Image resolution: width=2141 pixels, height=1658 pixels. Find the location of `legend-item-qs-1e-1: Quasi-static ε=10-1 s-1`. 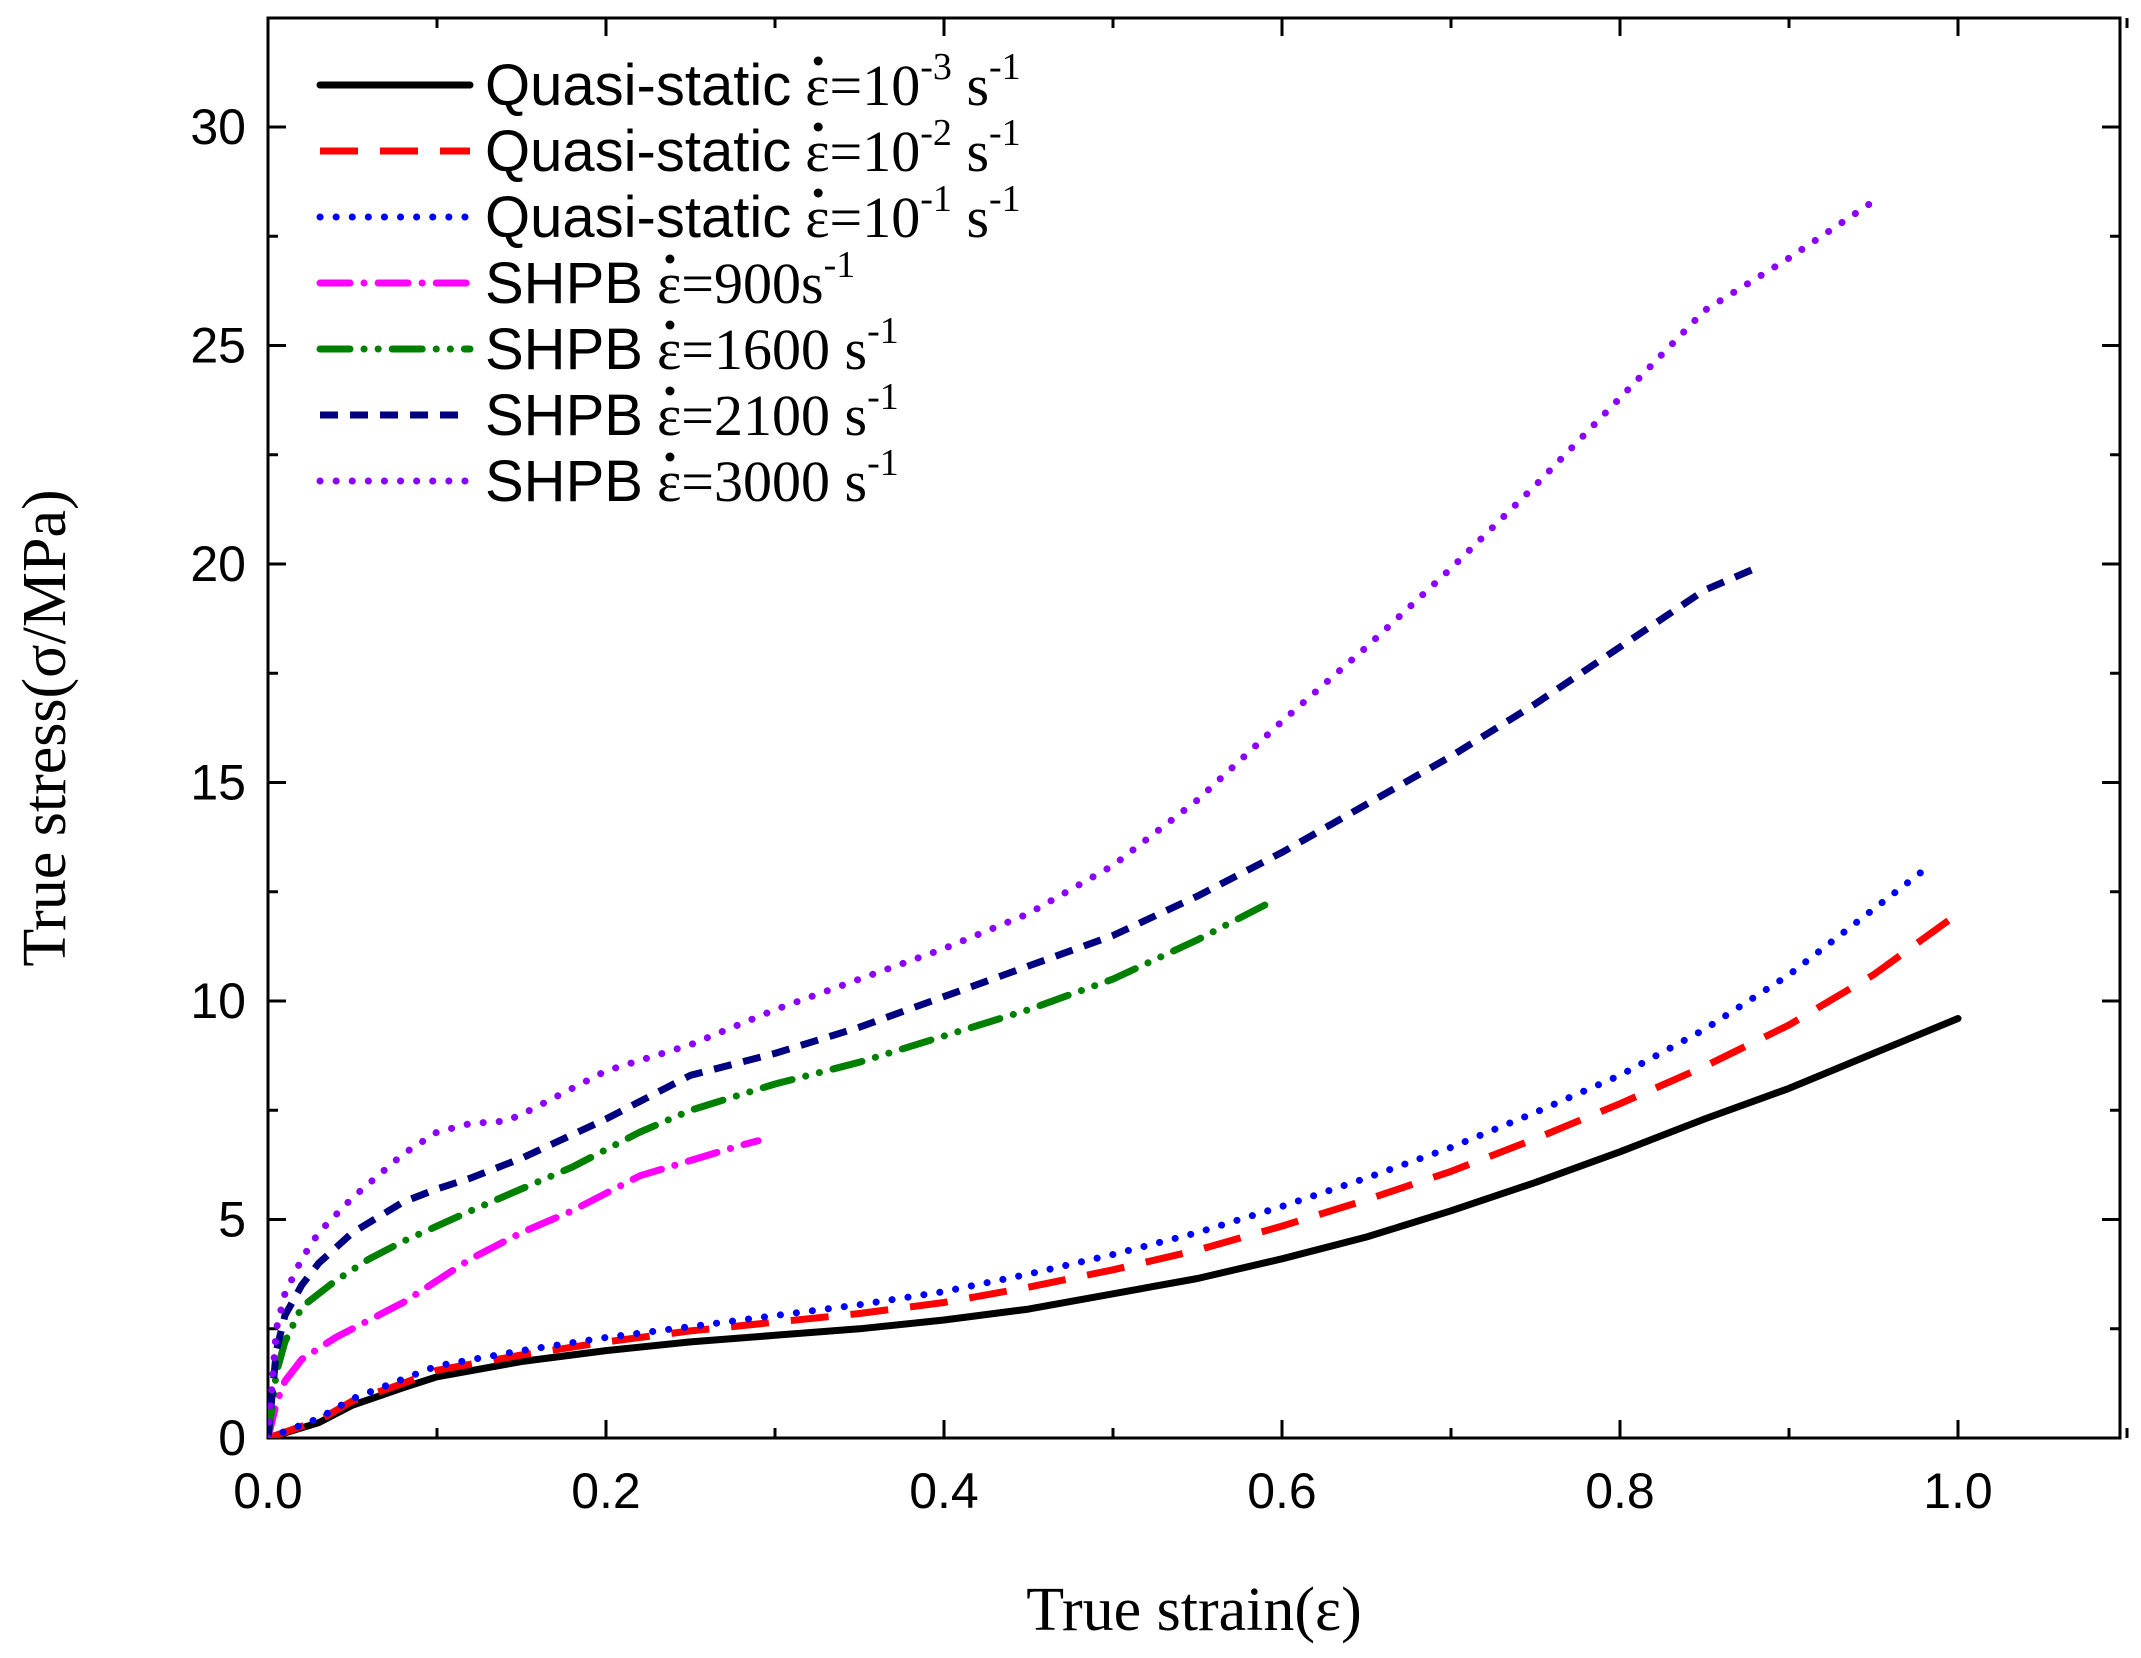

legend-item-qs-1e-1: Quasi-static ε=10-1 s-1 is located at coordinates (668, 214).